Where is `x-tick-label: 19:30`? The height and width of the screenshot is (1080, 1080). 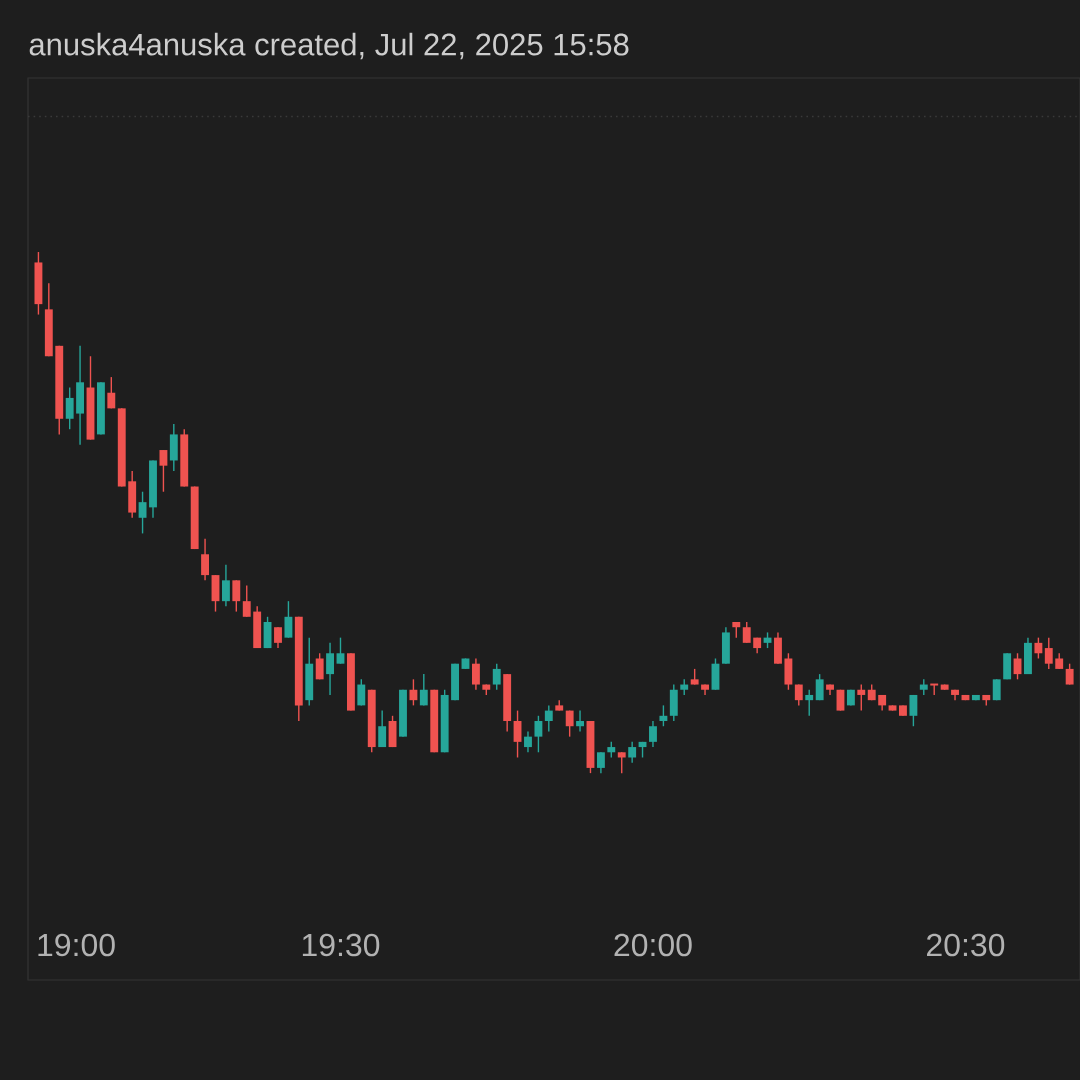 x-tick-label: 19:30 is located at coordinates (341, 945).